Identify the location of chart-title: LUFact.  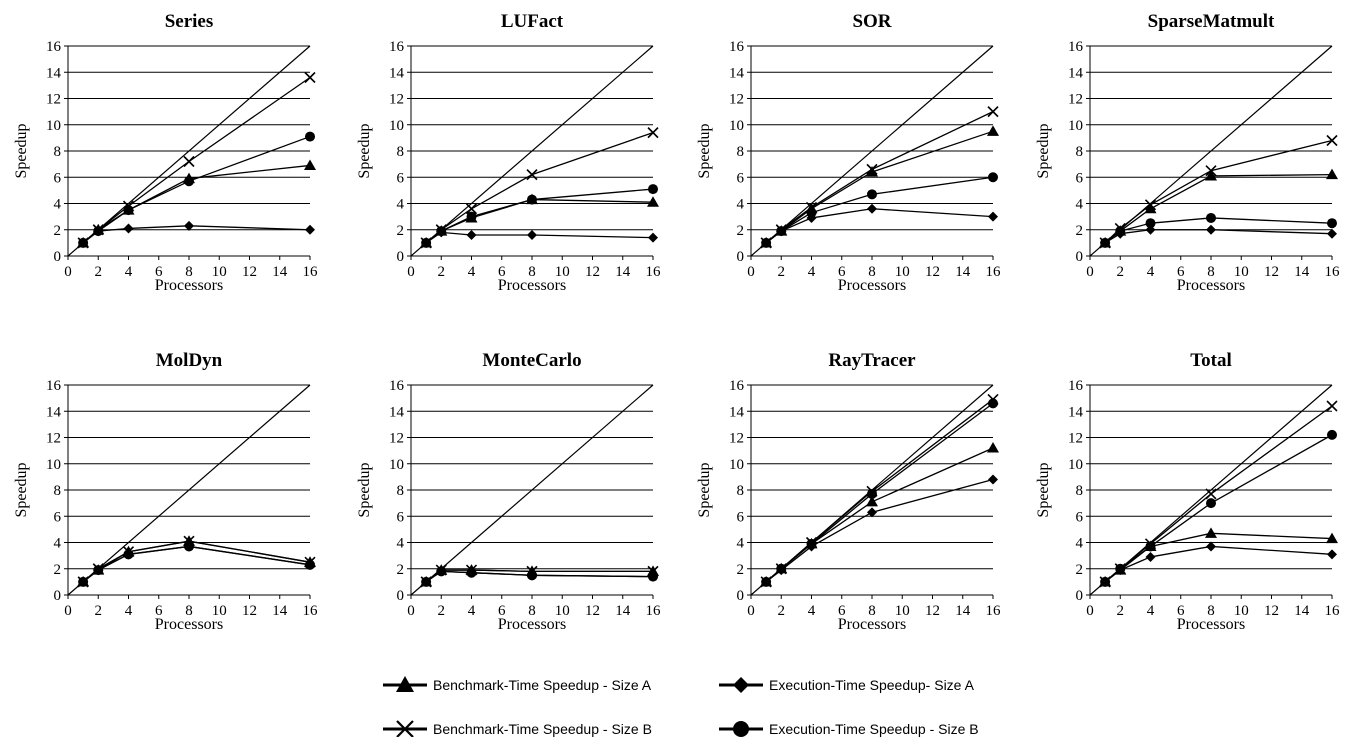
(532, 21).